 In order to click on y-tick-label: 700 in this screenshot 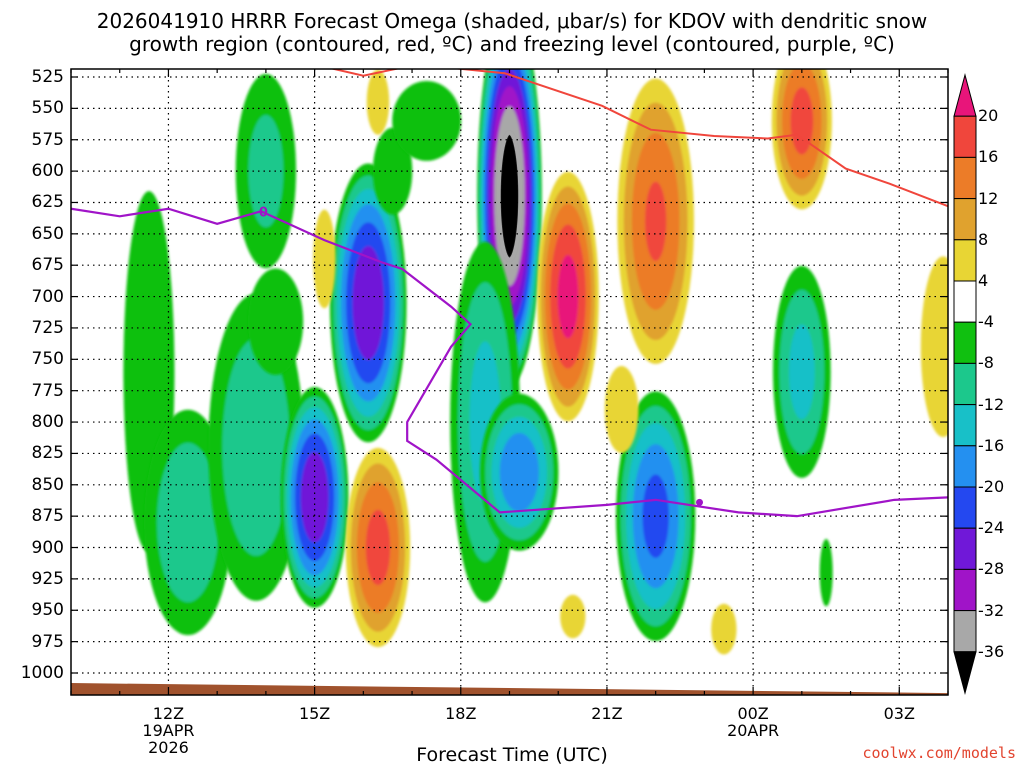, I will do `click(47, 296)`.